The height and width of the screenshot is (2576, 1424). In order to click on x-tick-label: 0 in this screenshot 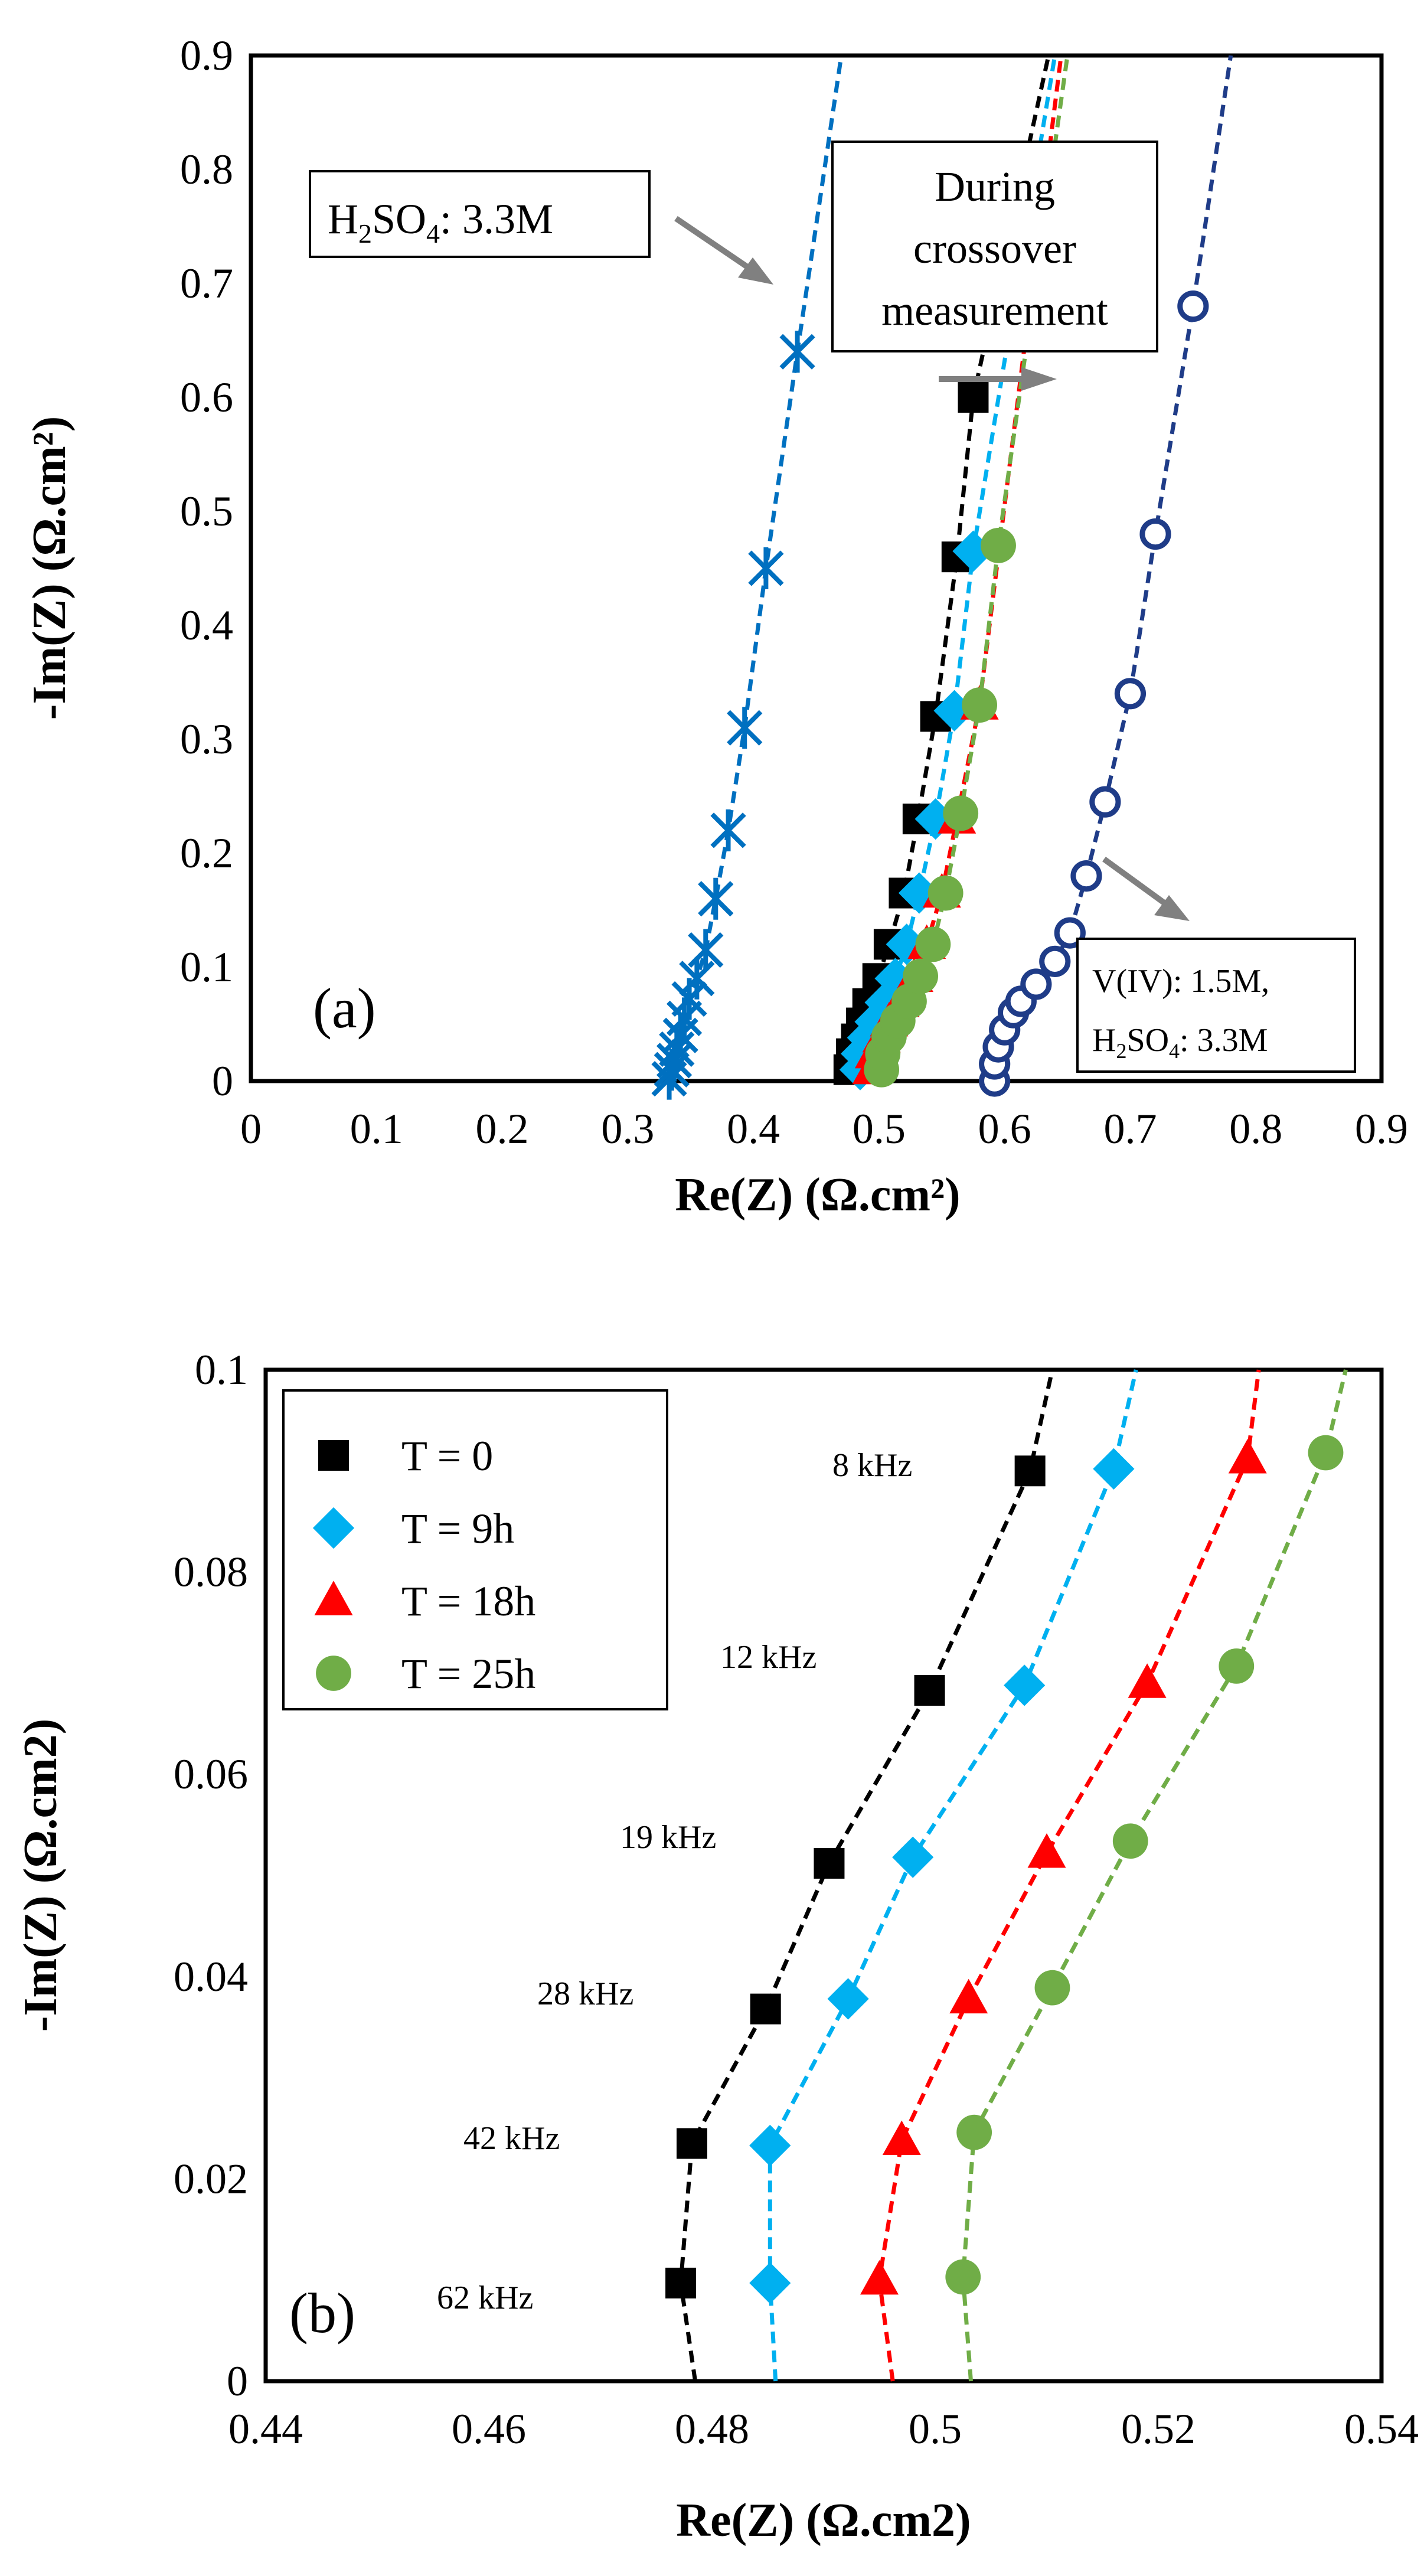, I will do `click(251, 1128)`.